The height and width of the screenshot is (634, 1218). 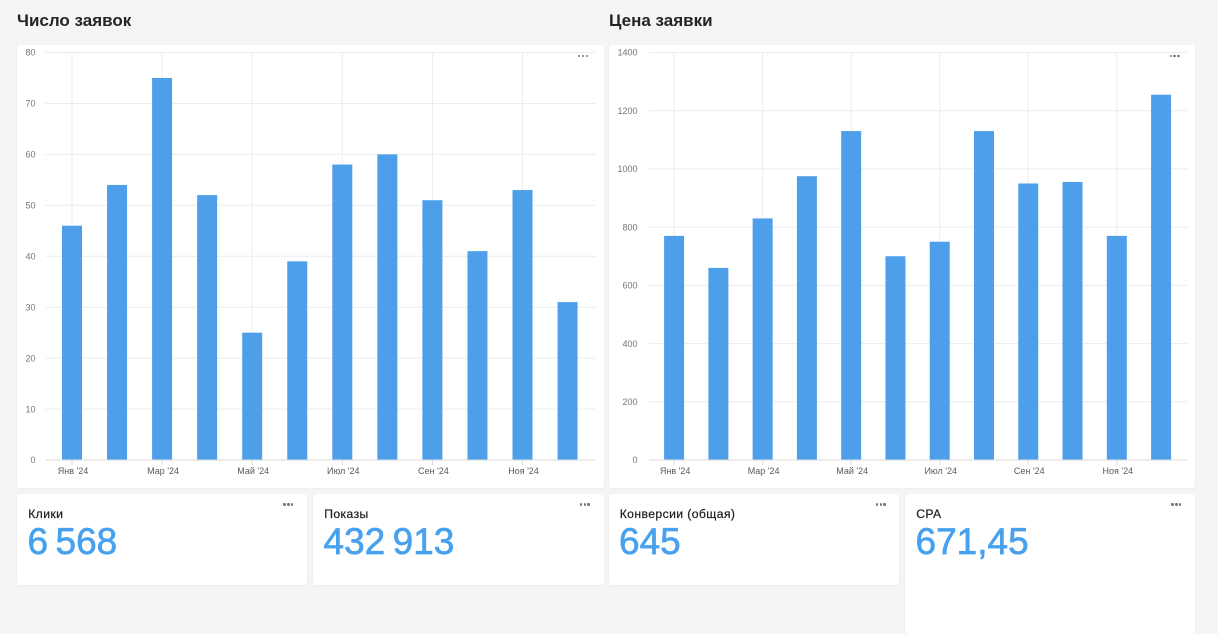 What do you see at coordinates (30, 206) in the screenshot?
I see `svg-text: 50` at bounding box center [30, 206].